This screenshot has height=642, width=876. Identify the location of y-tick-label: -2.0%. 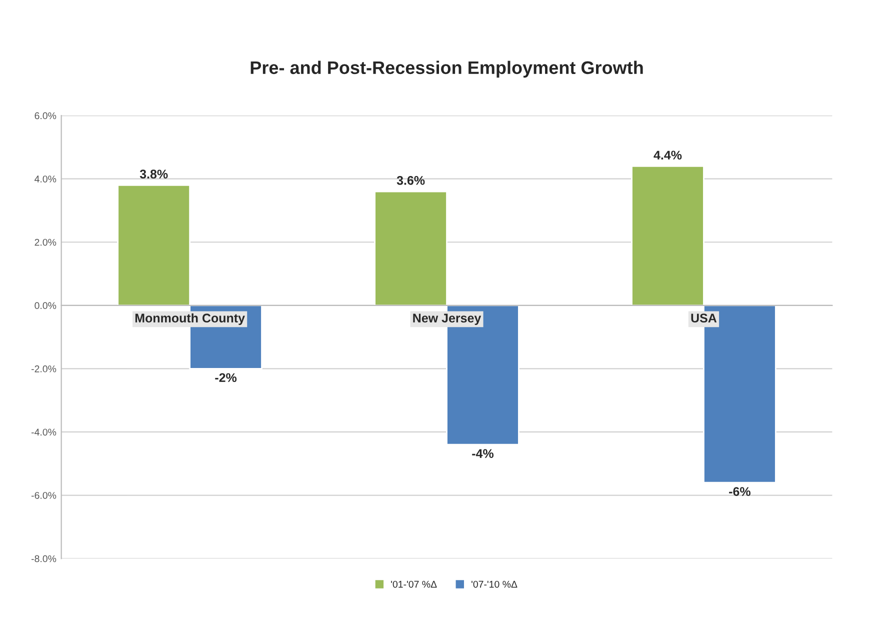
(43, 368).